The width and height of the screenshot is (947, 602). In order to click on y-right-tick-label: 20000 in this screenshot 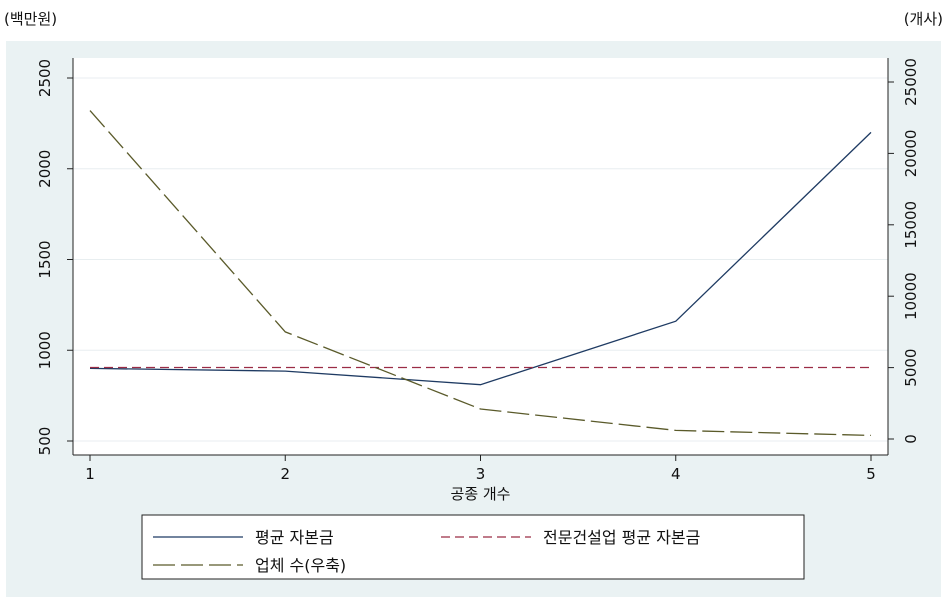, I will do `click(911, 154)`.